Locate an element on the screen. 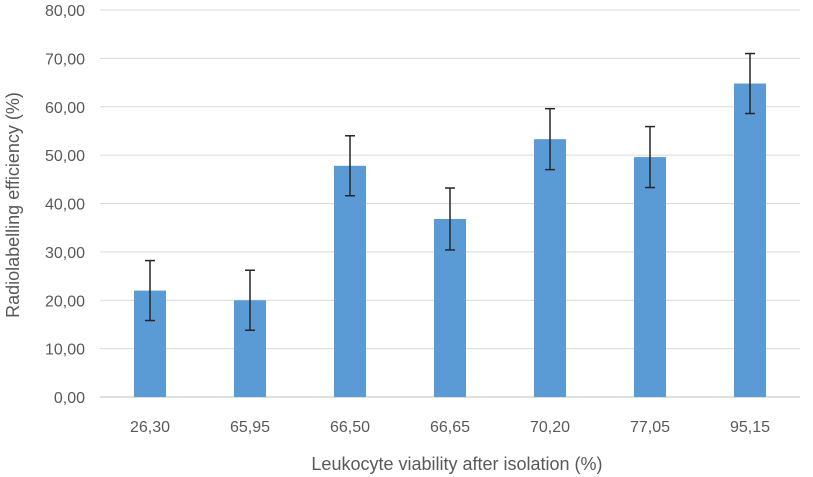  y-axis-title: Radiolabelling efficiency (%) is located at coordinates (13, 205).